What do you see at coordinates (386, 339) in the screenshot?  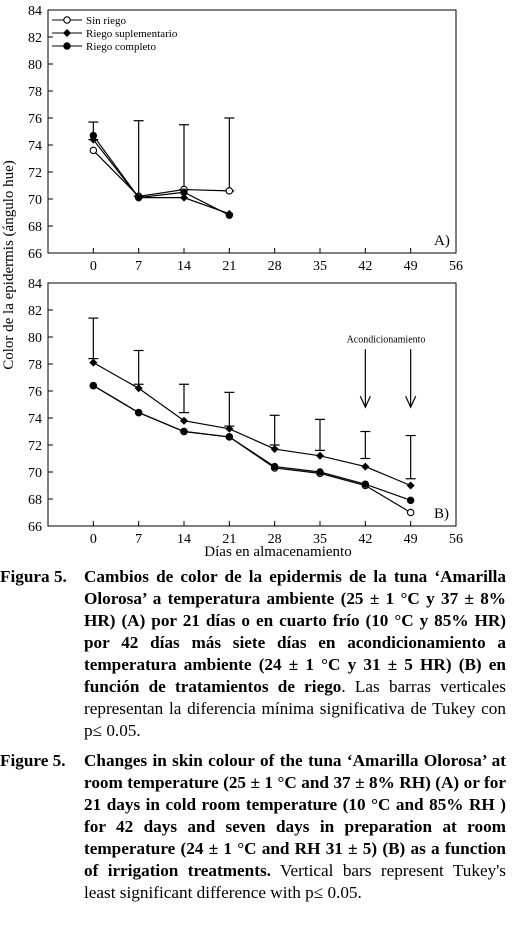 I see `acondicionamiento-label: Acondicionamiento` at bounding box center [386, 339].